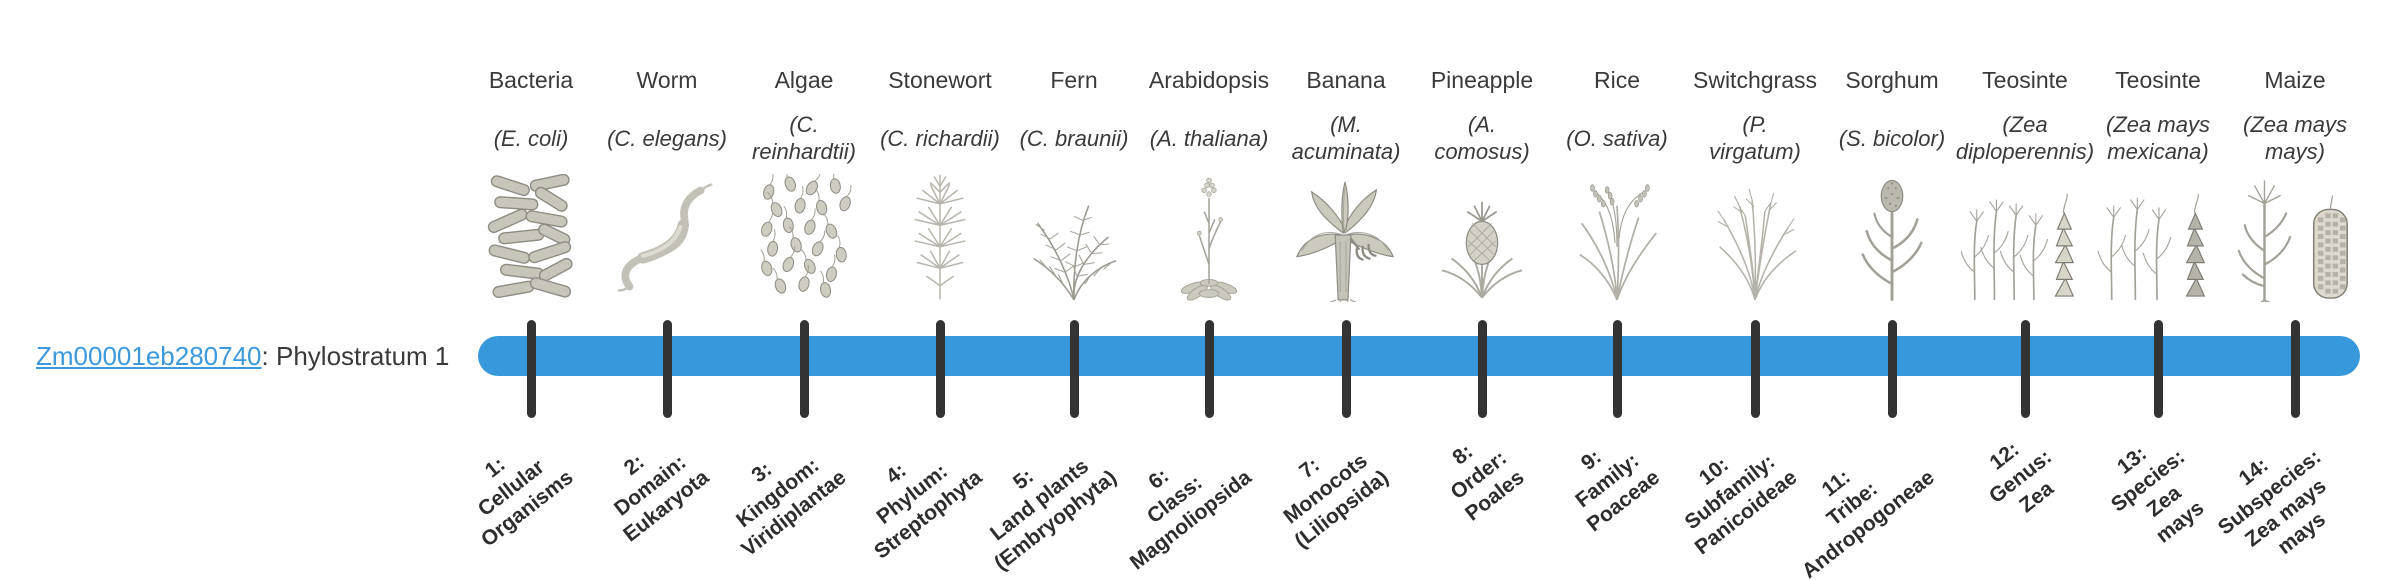 Image resolution: width=2400 pixels, height=580 pixels. What do you see at coordinates (1346, 238) in the screenshot?
I see `banana-icon` at bounding box center [1346, 238].